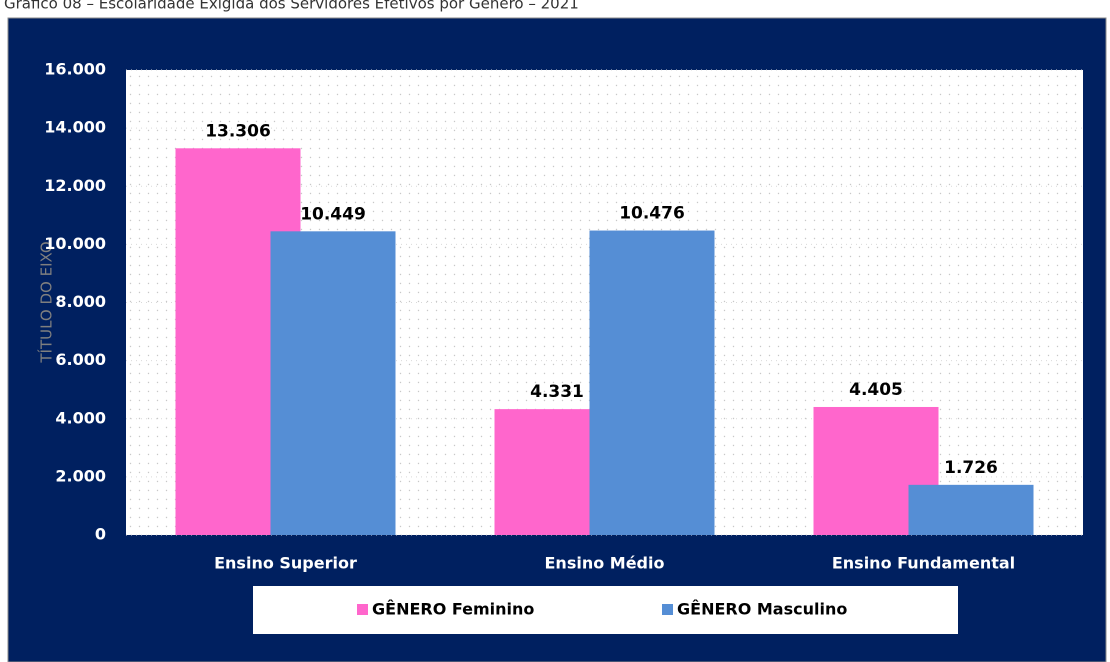 This screenshot has width=1110, height=662. Describe the element at coordinates (453, 609) in the screenshot. I see `legend-label: GÊNERO Feminino` at that location.